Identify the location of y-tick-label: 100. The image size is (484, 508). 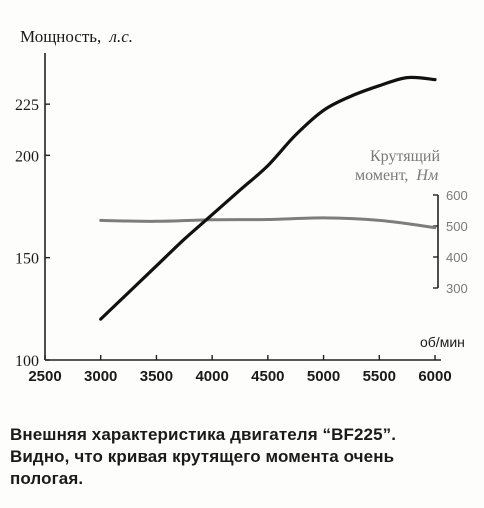
(27, 361).